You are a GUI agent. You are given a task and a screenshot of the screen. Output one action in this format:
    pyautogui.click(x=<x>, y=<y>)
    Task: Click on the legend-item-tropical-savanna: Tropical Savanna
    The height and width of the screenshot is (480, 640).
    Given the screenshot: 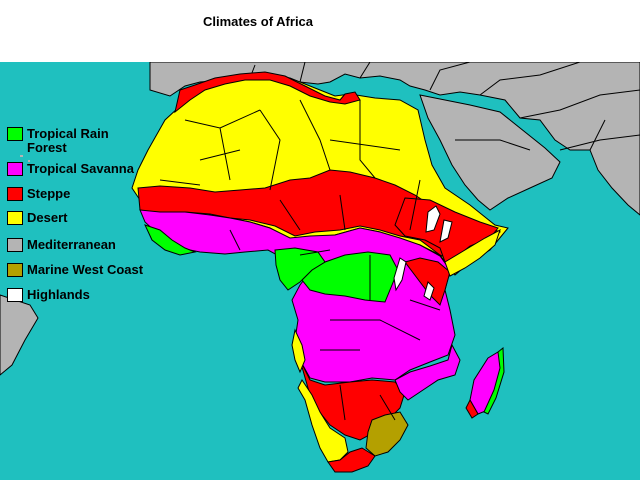 What is the action you would take?
    pyautogui.click(x=70, y=169)
    